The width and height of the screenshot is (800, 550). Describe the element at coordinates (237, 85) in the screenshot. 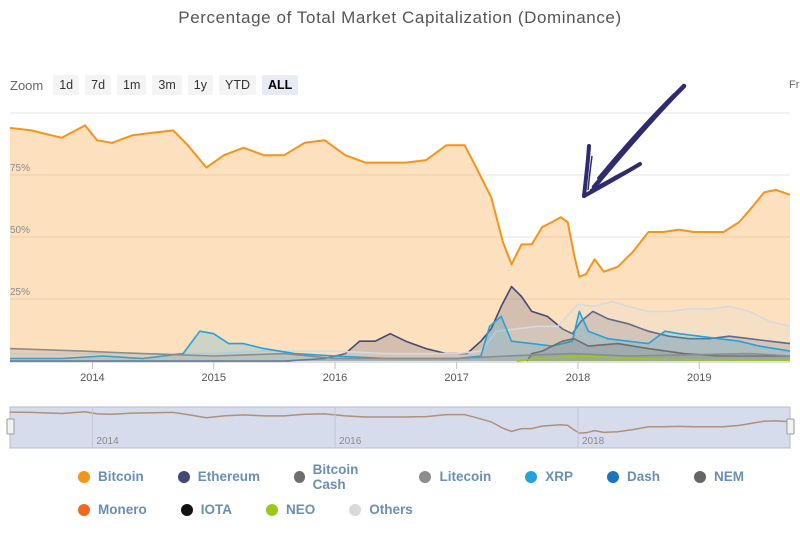

I see `zoom-ytd-button: YTD` at that location.